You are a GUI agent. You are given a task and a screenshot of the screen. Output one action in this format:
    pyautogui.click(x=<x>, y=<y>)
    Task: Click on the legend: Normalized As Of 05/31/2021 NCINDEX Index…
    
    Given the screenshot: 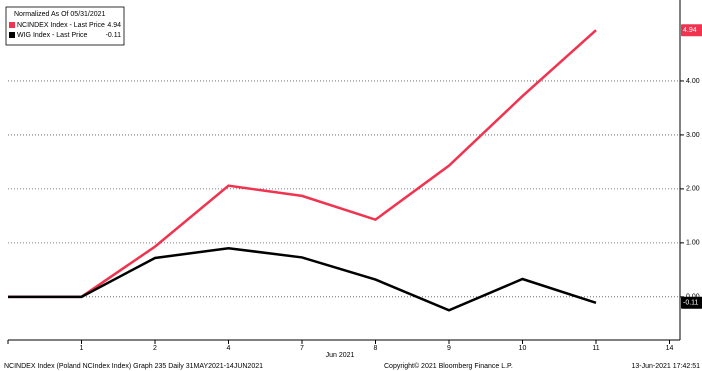 What is the action you would take?
    pyautogui.click(x=65, y=26)
    